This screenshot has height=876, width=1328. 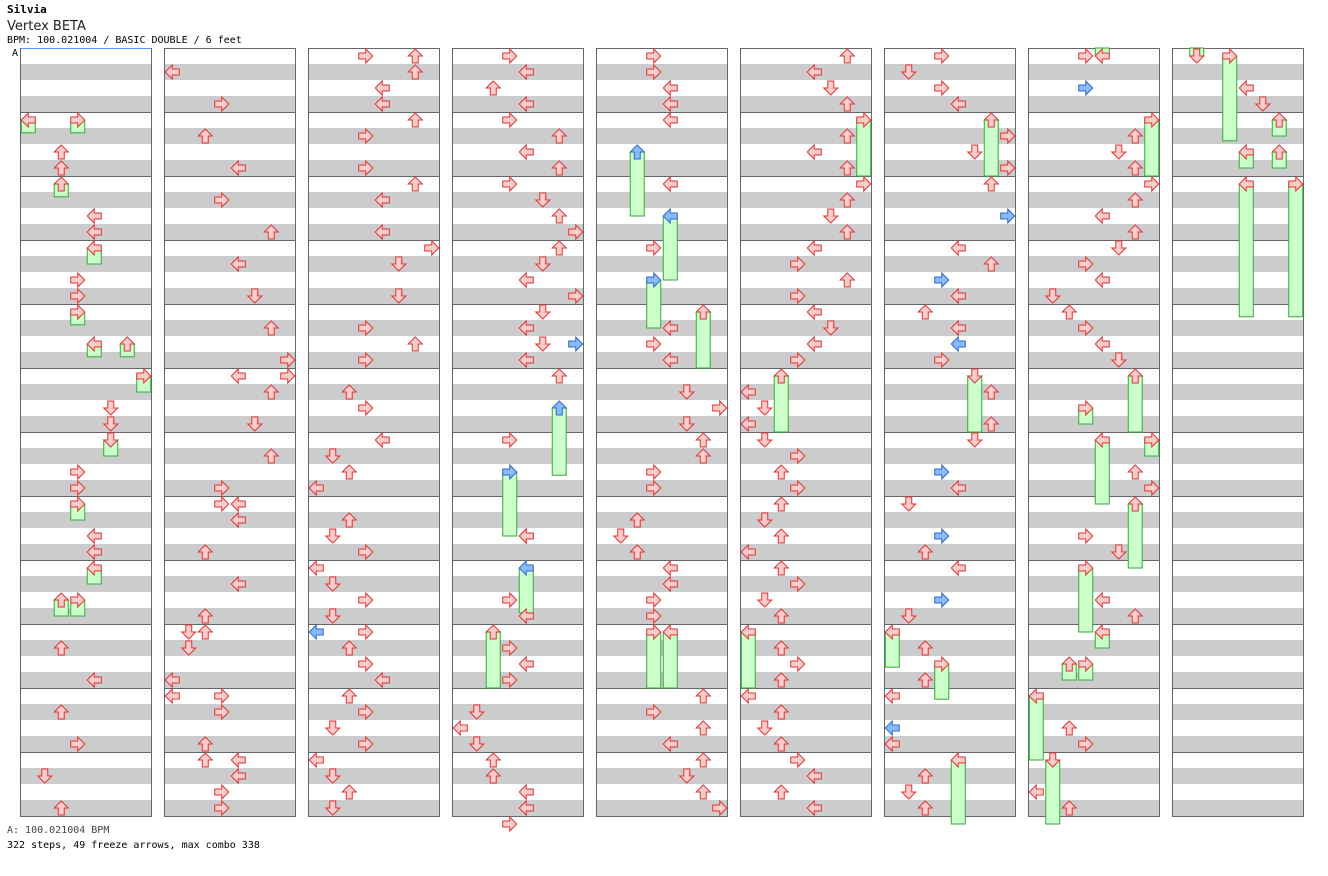 I want to click on song-title: Silvia, so click(x=27, y=9).